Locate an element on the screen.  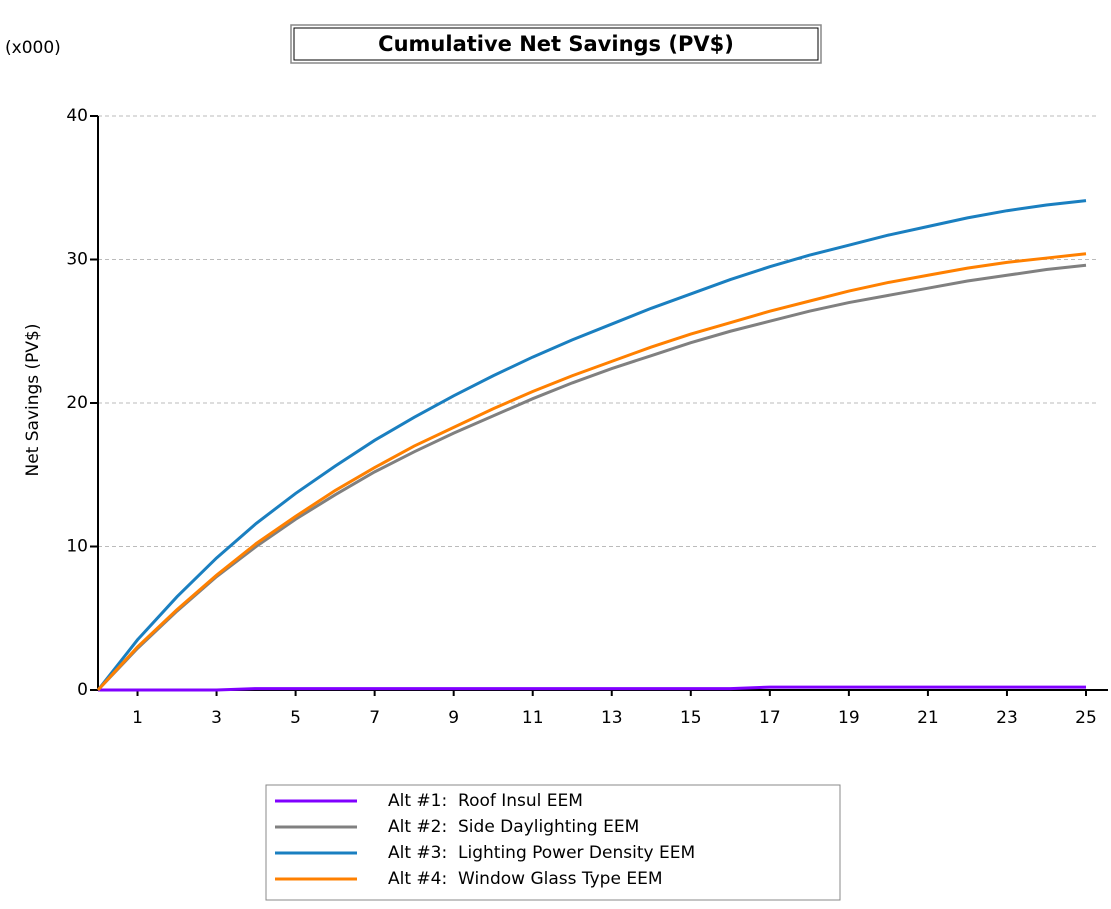
y-tick-label: 30 is located at coordinates (77, 260).